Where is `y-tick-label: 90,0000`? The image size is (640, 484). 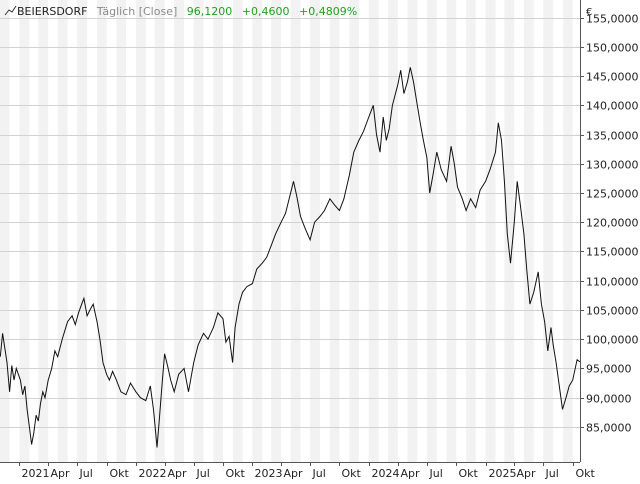
y-tick-label: 90,0000 is located at coordinates (609, 399).